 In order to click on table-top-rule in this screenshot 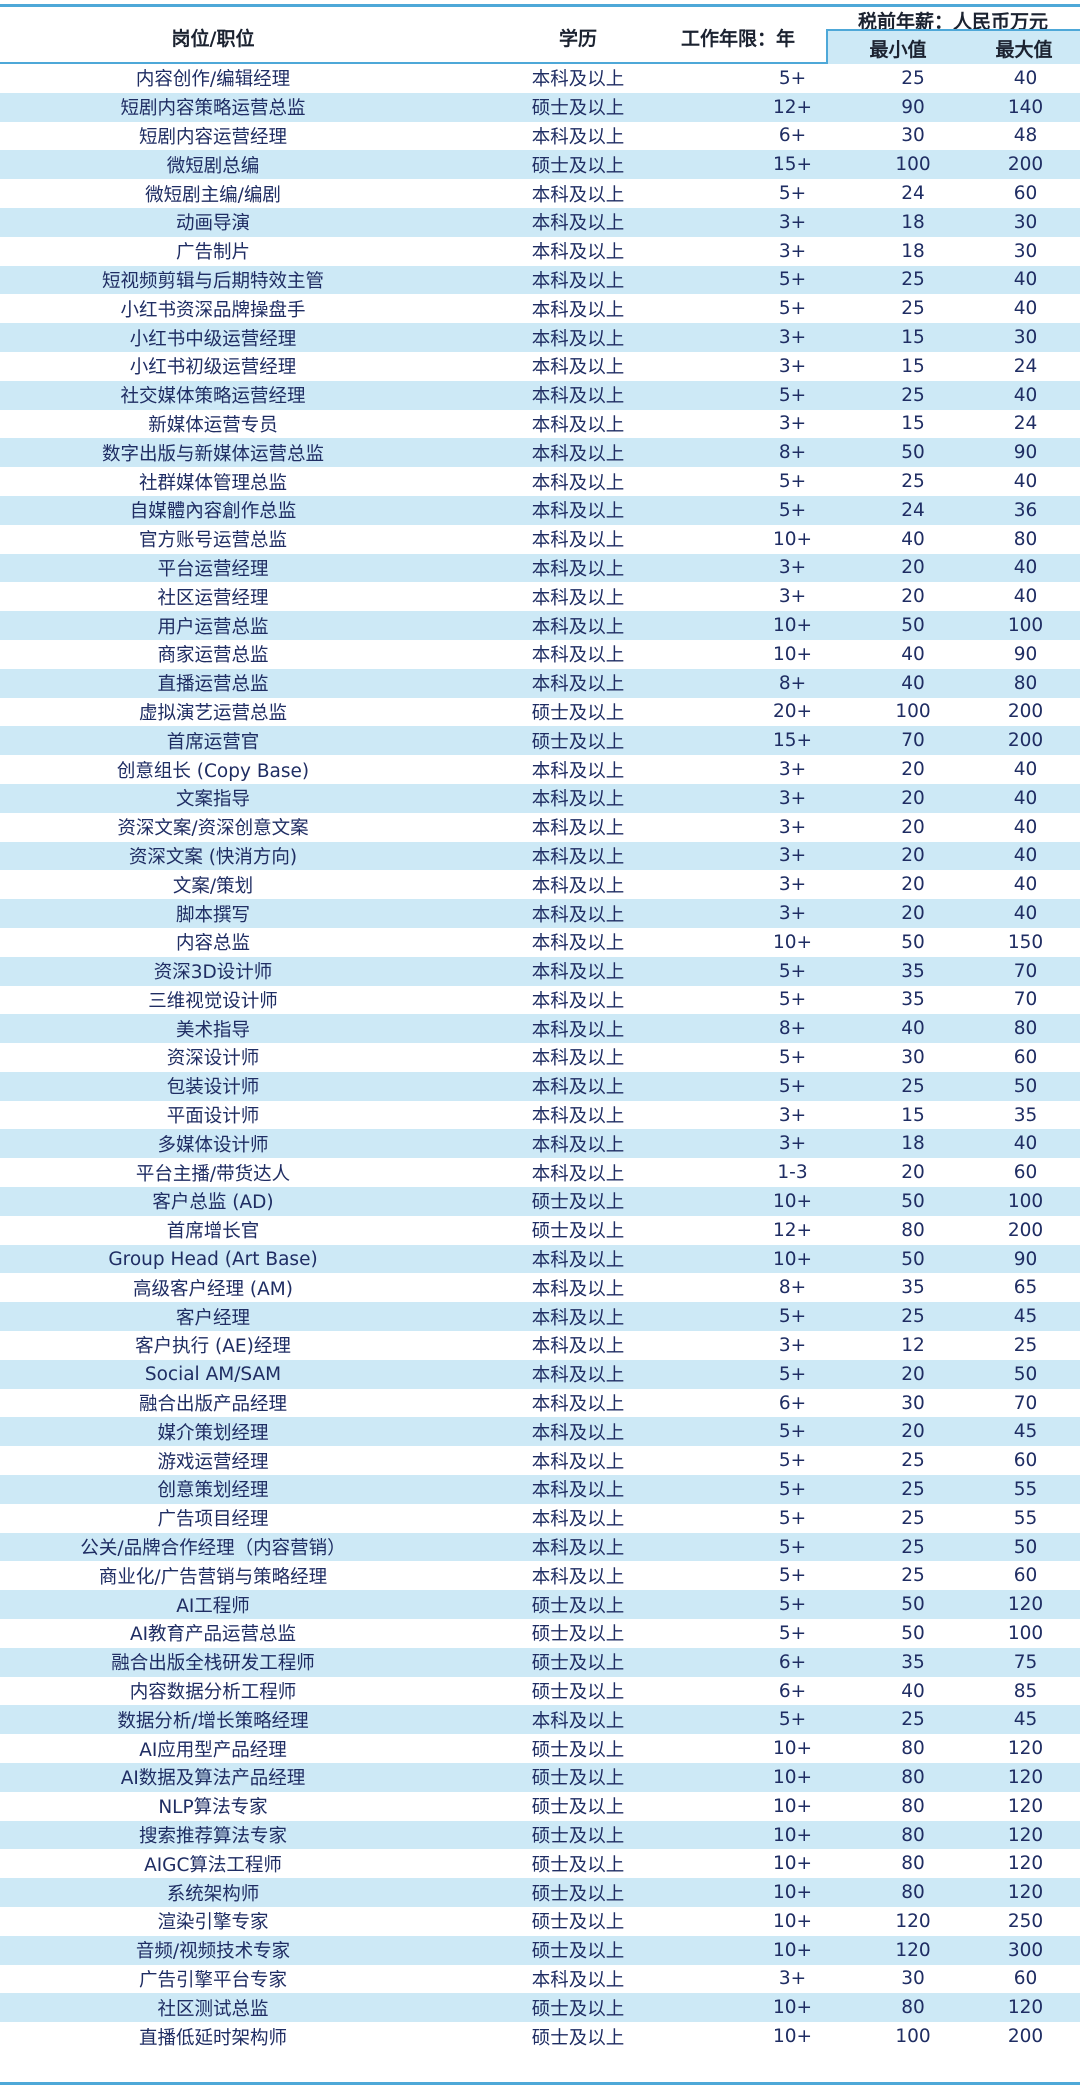, I will do `click(540, 5)`.